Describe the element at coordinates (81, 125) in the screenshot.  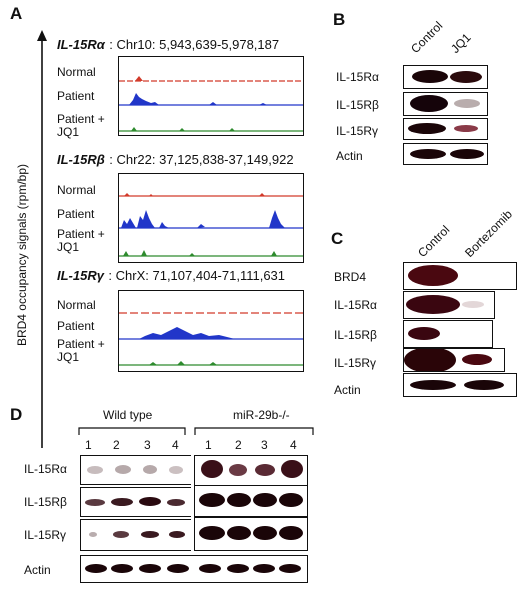
I see `track-label-jq1-1: Patient + JQ1` at that location.